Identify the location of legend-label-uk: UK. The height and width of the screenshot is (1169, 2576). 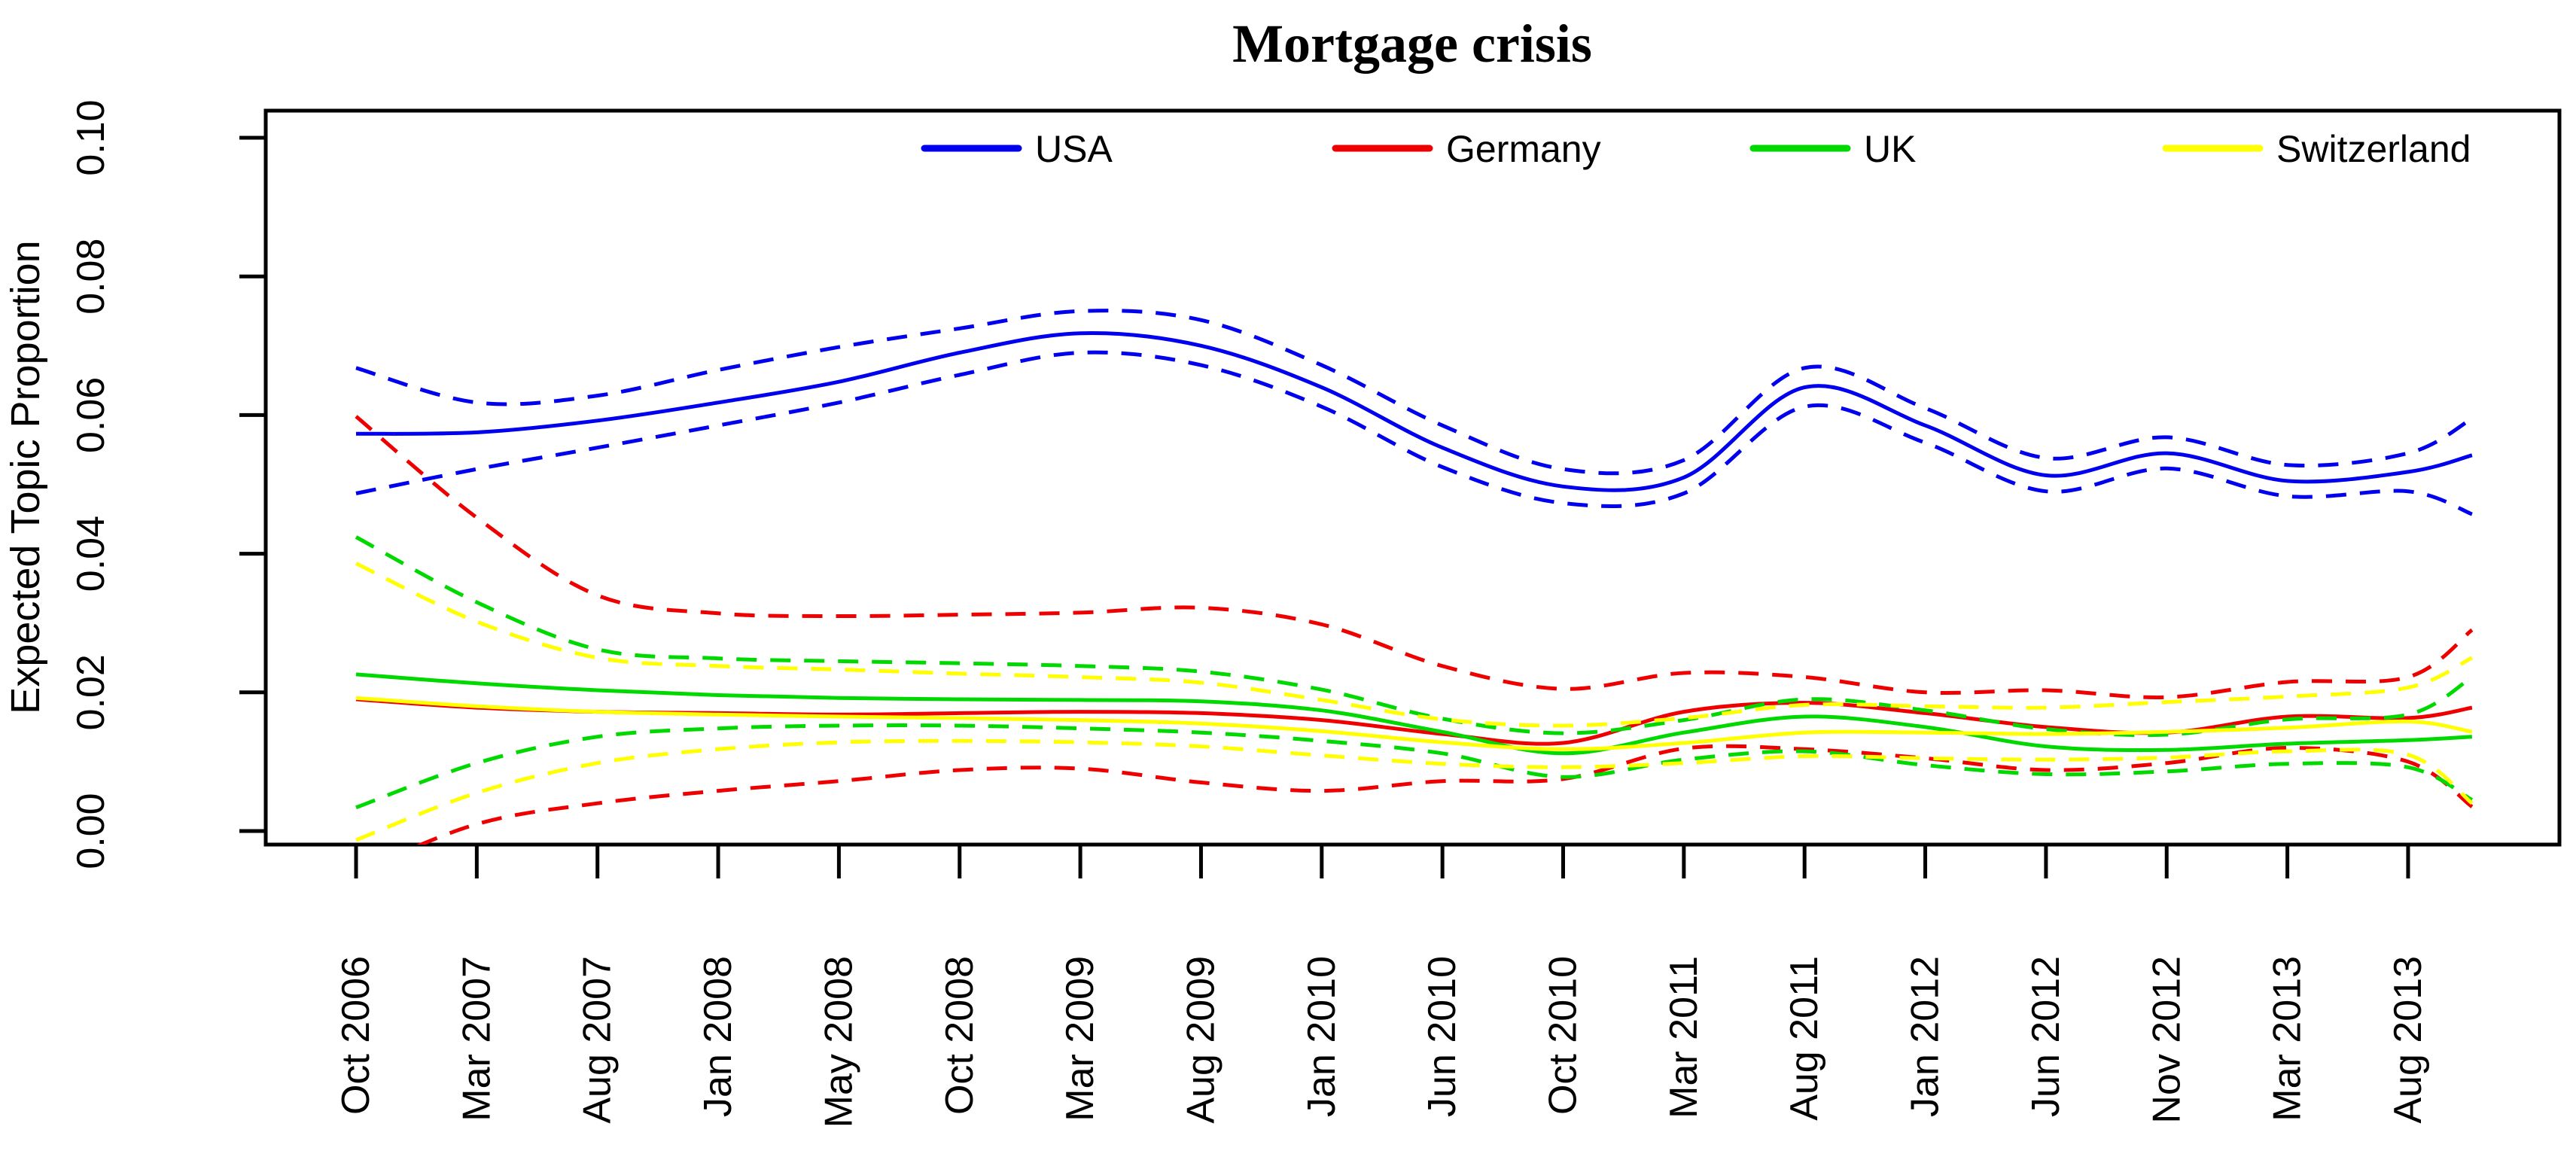
(1890, 149).